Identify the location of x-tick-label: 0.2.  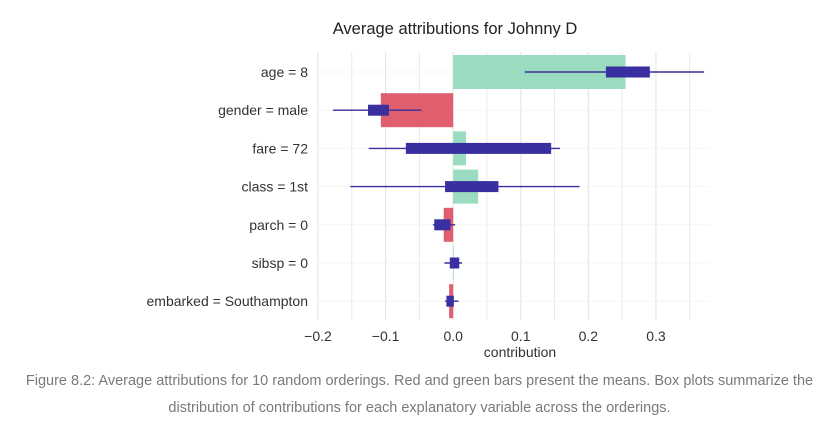
(589, 336).